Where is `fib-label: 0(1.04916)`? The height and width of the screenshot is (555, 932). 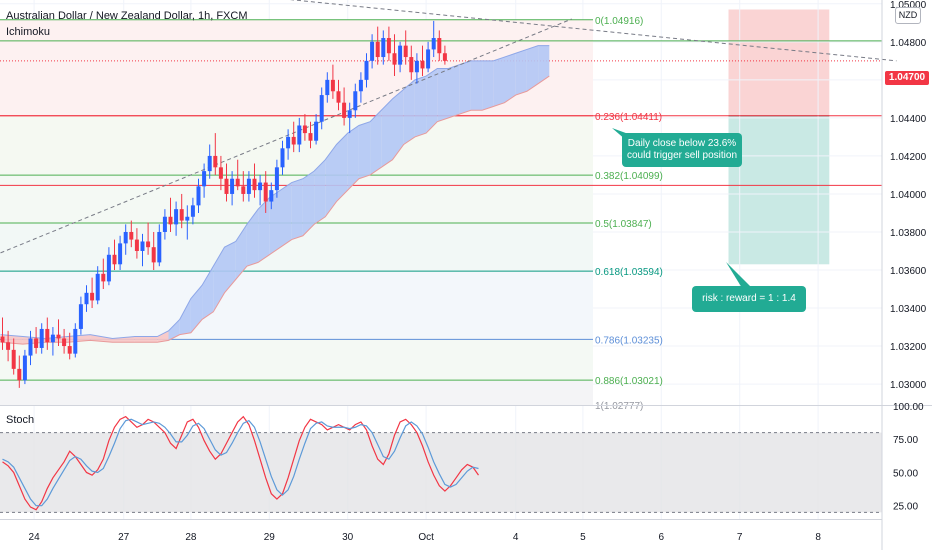 fib-label: 0(1.04916) is located at coordinates (619, 21).